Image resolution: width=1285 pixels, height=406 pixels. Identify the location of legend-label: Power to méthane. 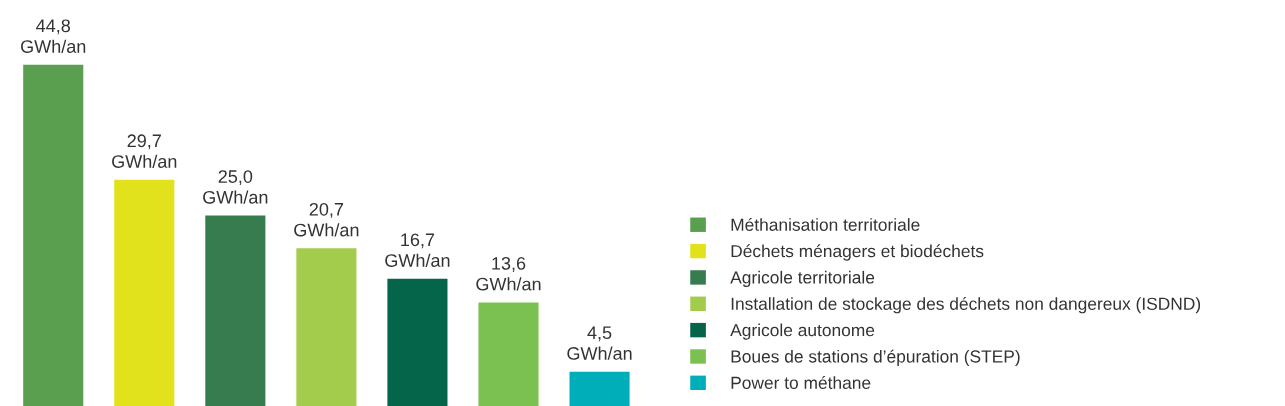
(801, 382).